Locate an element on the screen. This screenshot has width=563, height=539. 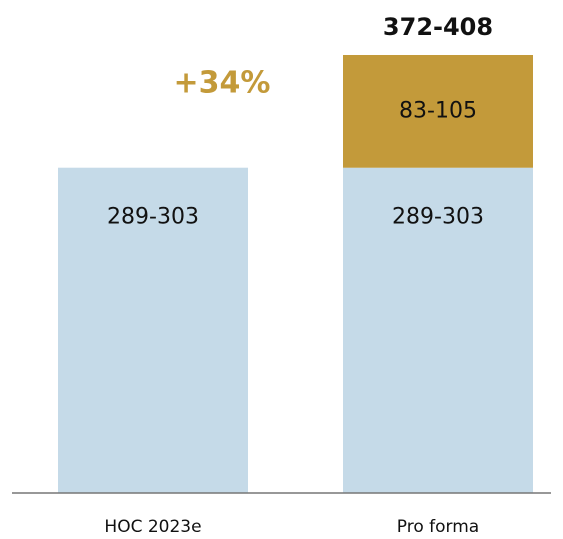
total-label: 372-408 is located at coordinates (438, 27).